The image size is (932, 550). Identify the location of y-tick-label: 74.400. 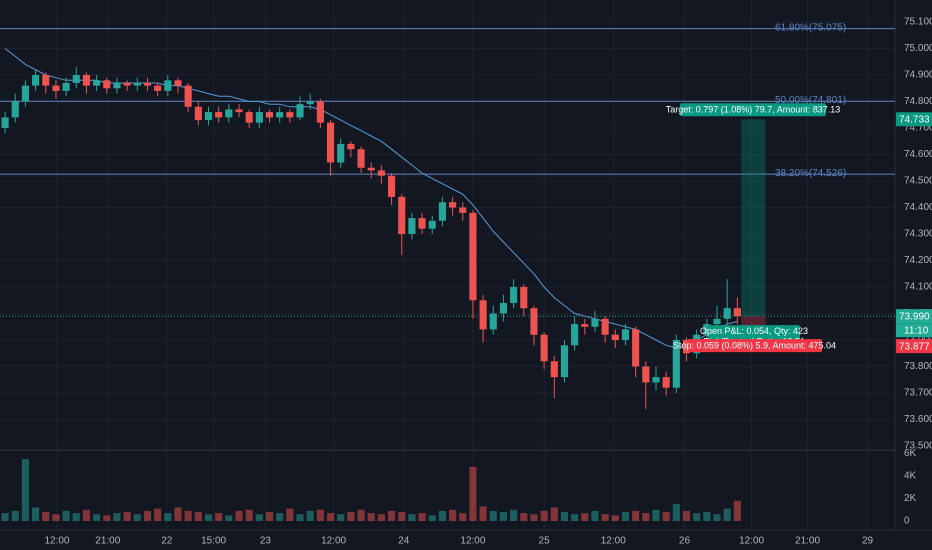
(918, 207).